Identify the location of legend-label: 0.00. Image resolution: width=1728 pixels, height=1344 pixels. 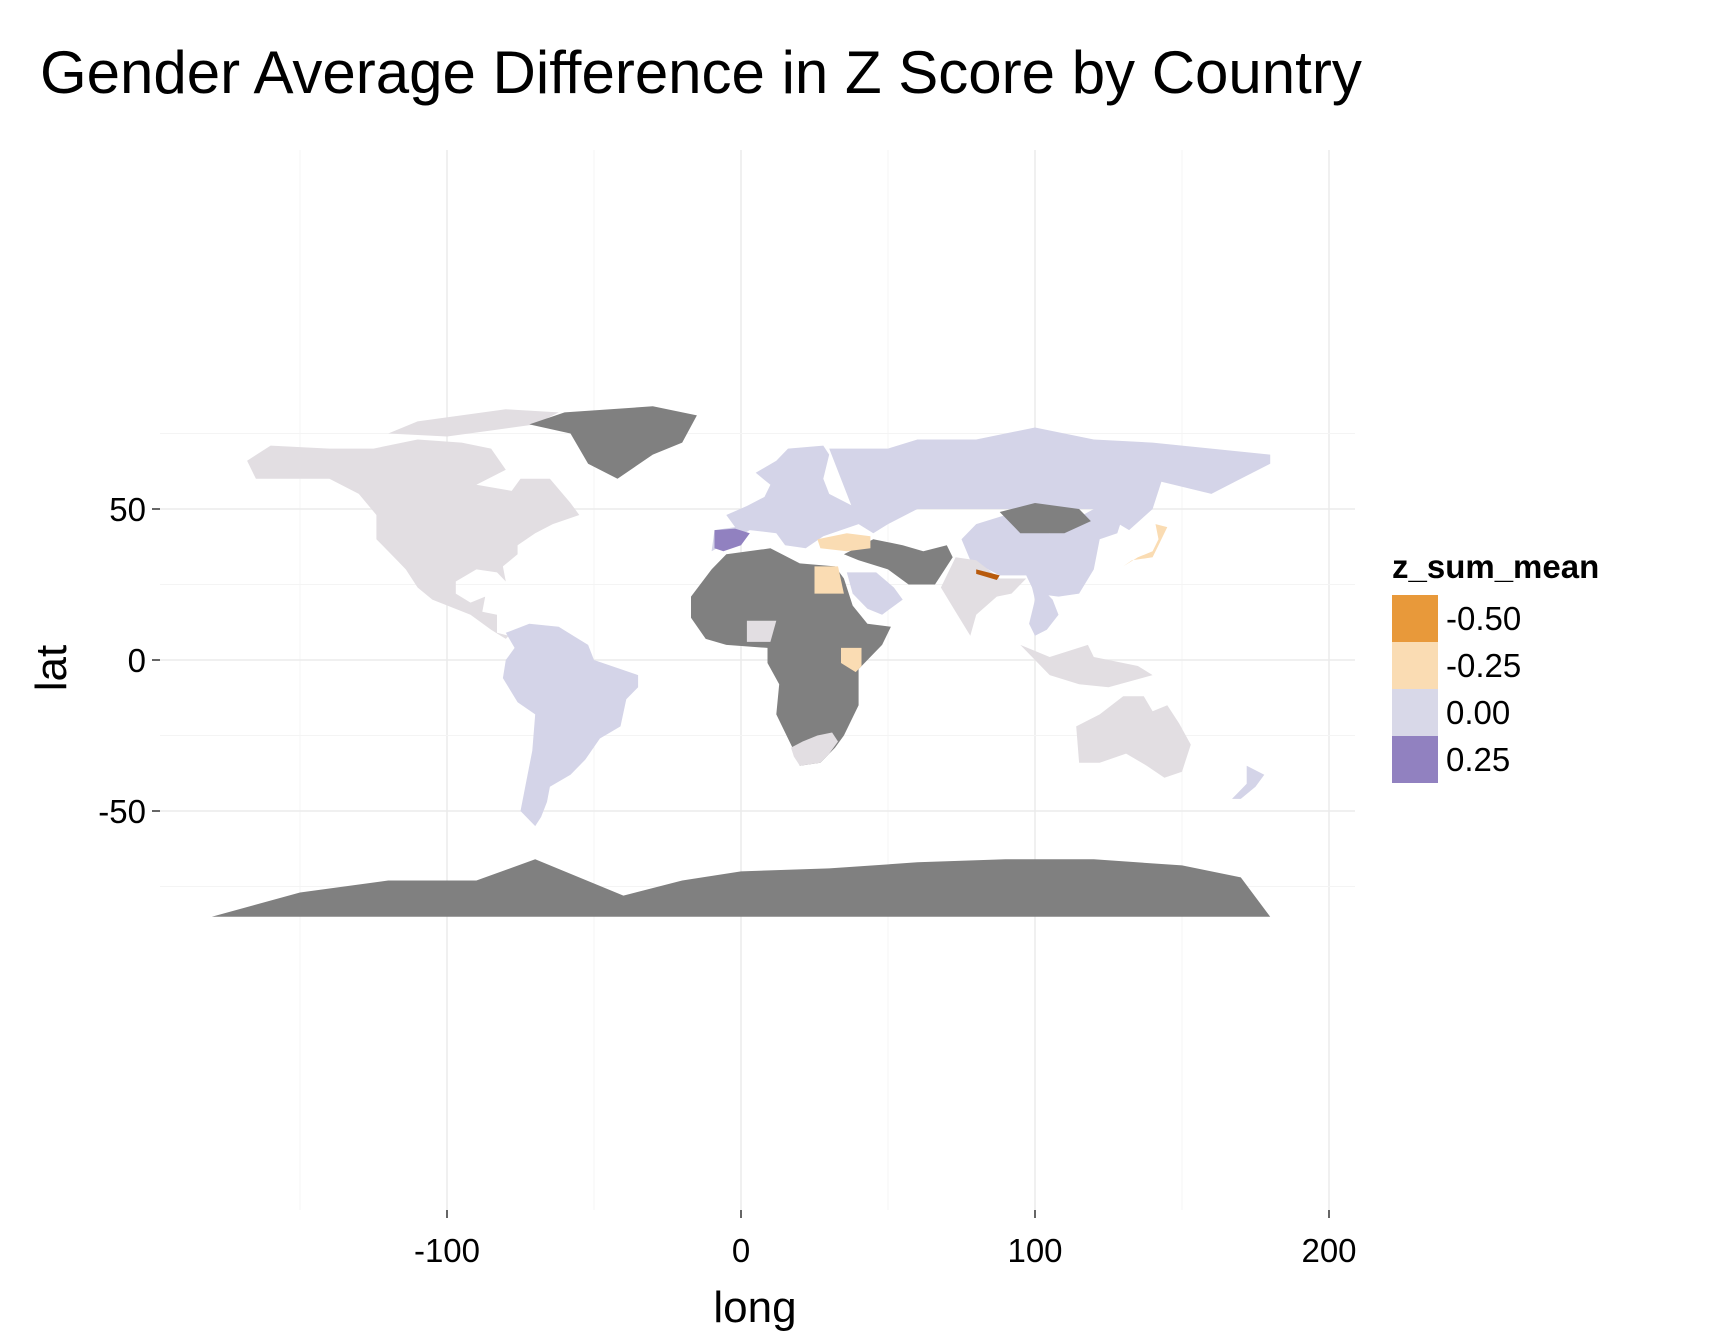
(1478, 712).